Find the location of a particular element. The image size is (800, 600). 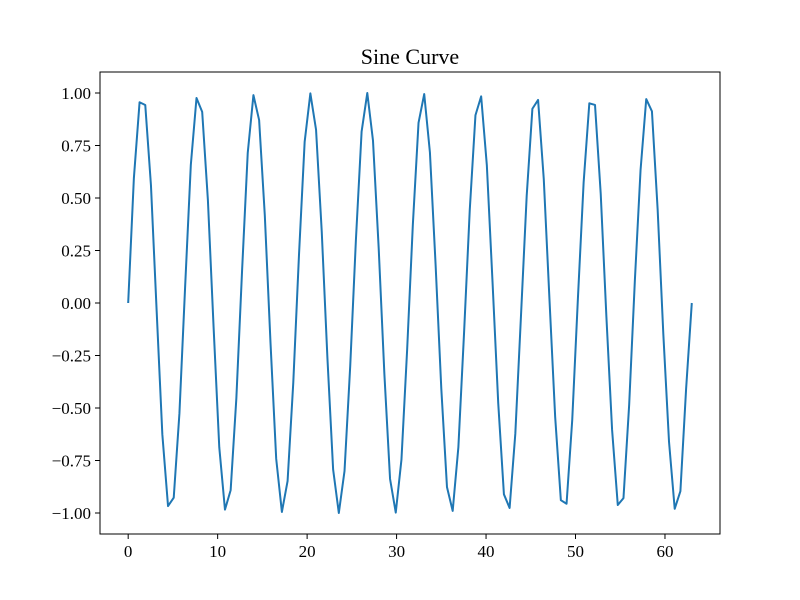

x-tick-label: 60 is located at coordinates (664, 551).